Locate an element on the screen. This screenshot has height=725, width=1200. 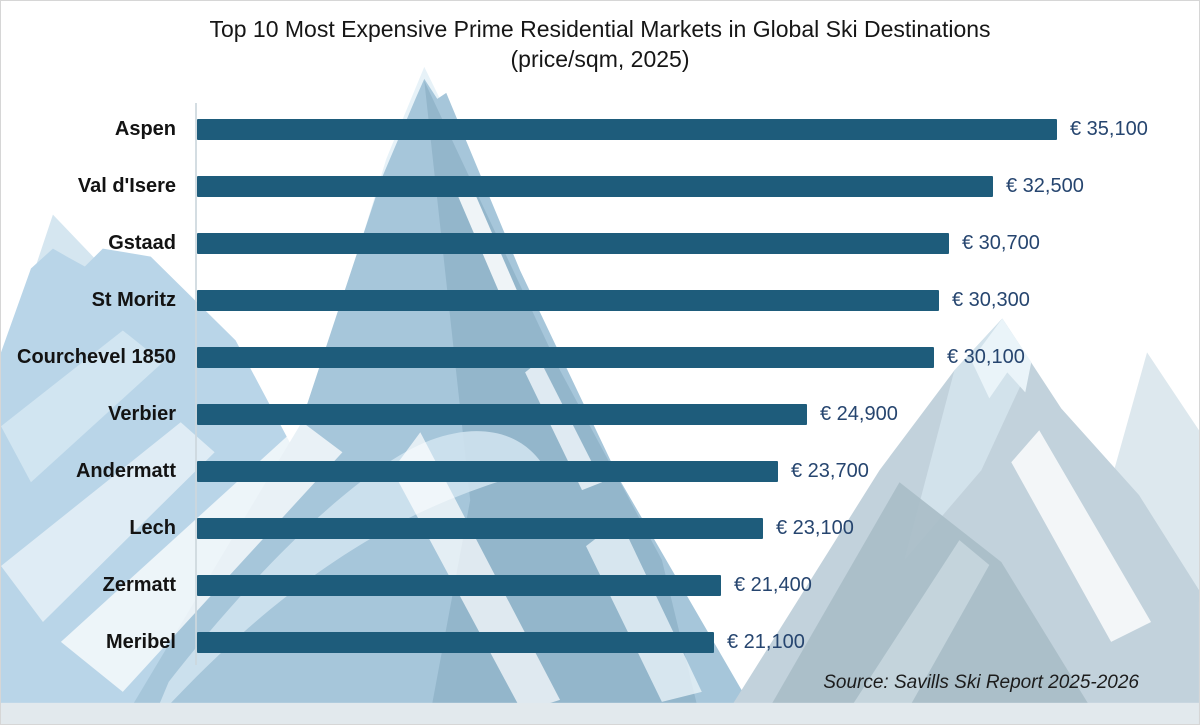
bar-row: Meribel € 21,100 is located at coordinates (600, 642).